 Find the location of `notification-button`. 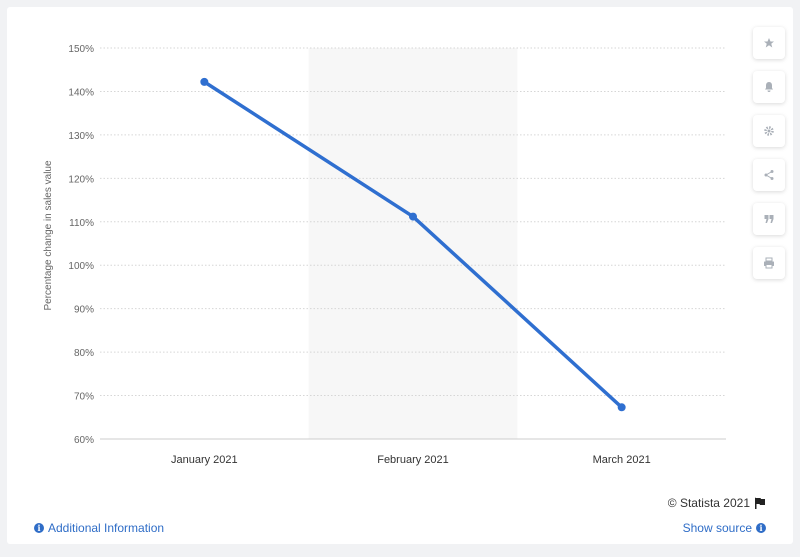

notification-button is located at coordinates (769, 87).